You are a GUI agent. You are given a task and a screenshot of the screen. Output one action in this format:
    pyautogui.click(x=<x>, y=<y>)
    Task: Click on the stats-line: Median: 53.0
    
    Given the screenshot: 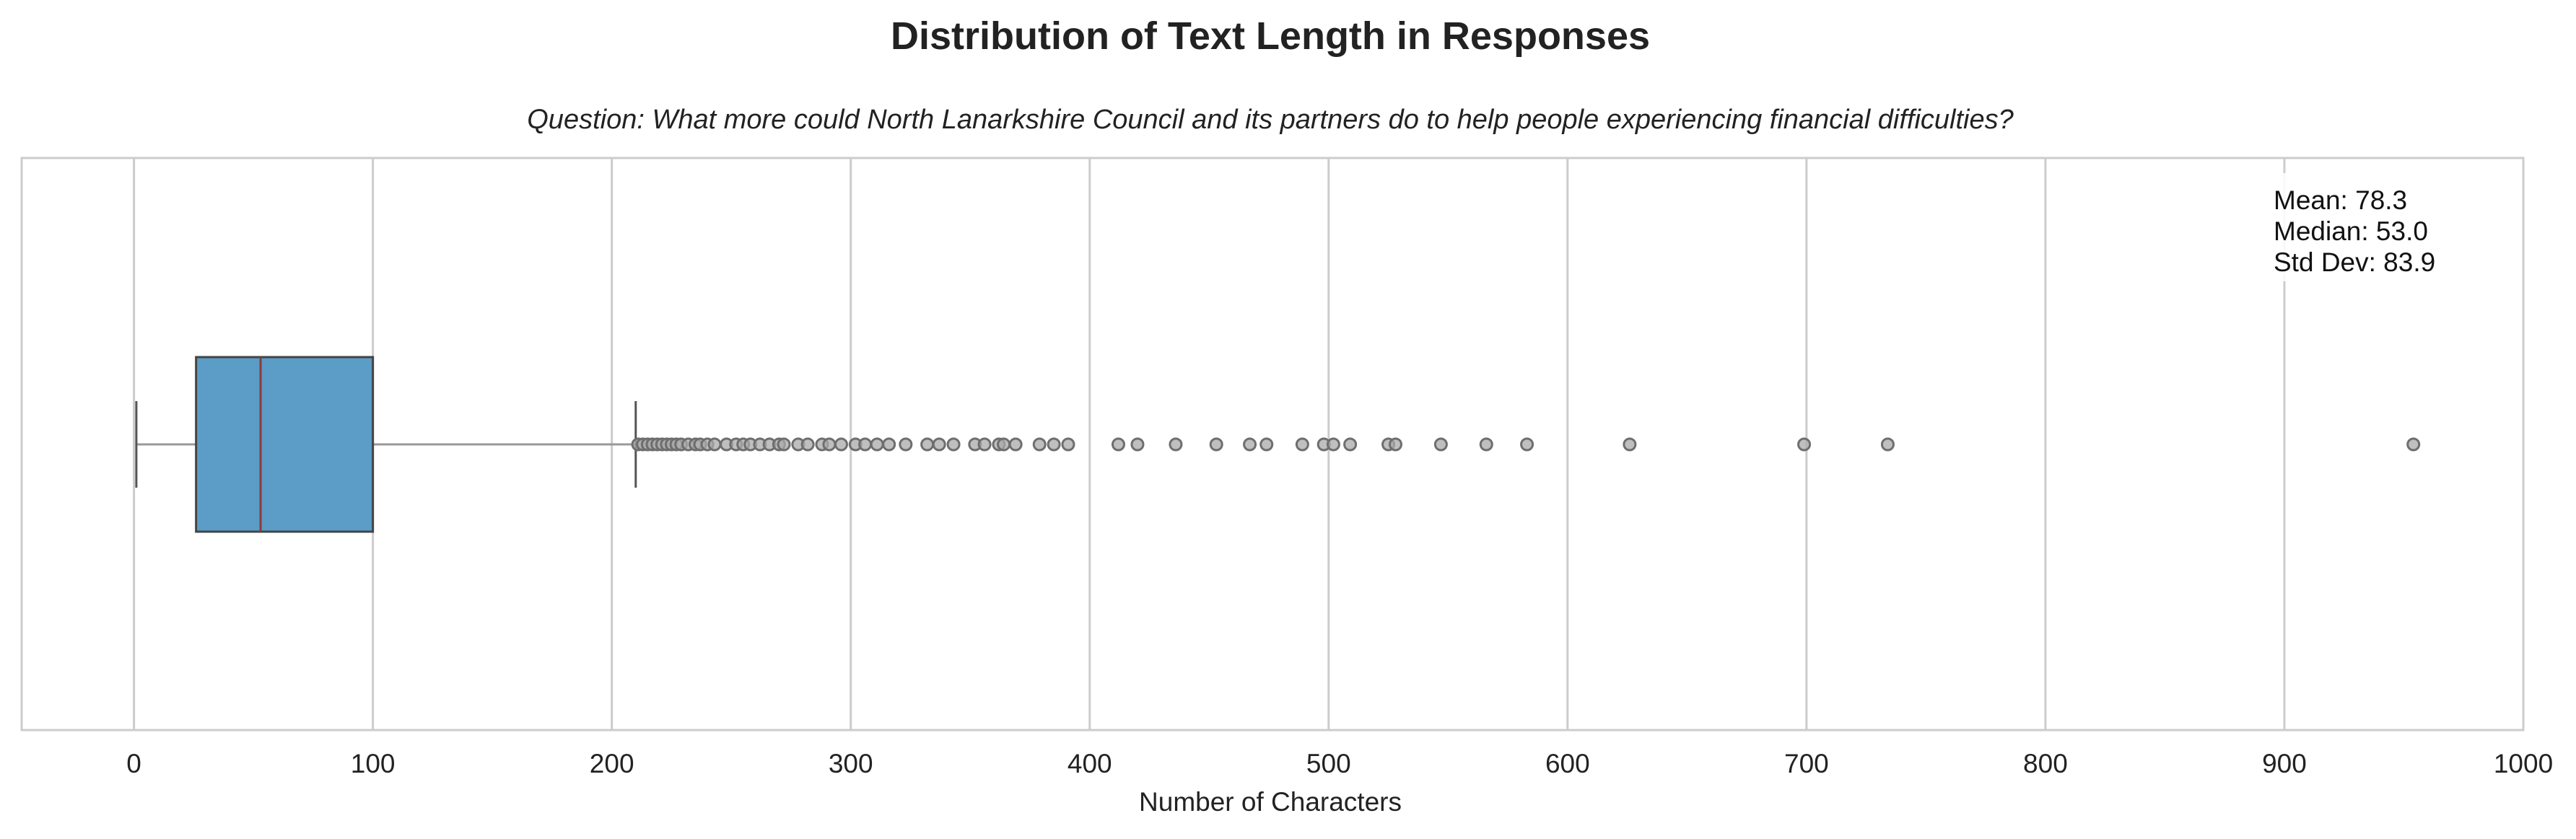 What is the action you would take?
    pyautogui.click(x=2351, y=231)
    